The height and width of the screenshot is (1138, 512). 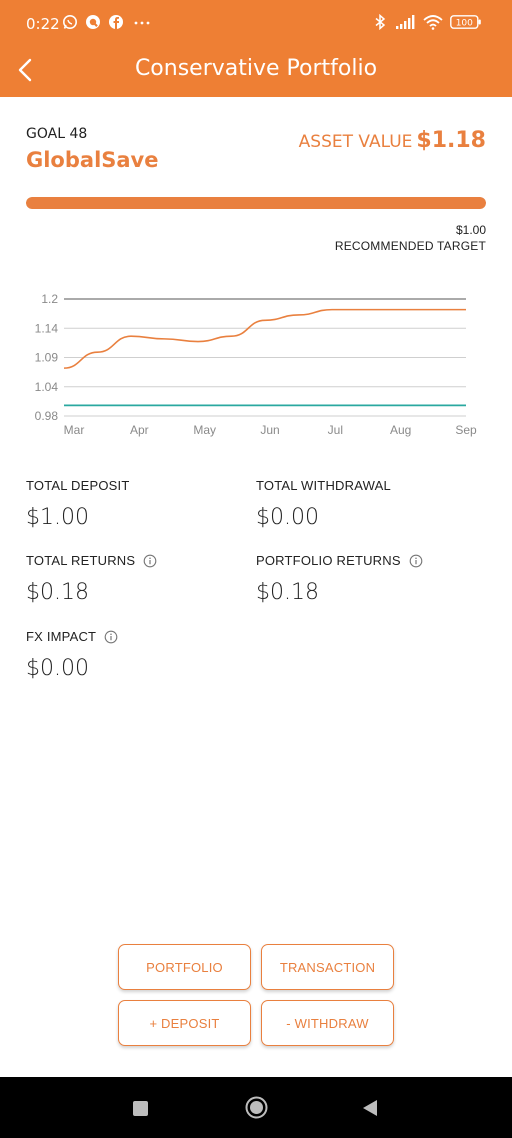 I want to click on deposit-button: + DEPOSIT, so click(x=184, y=1023).